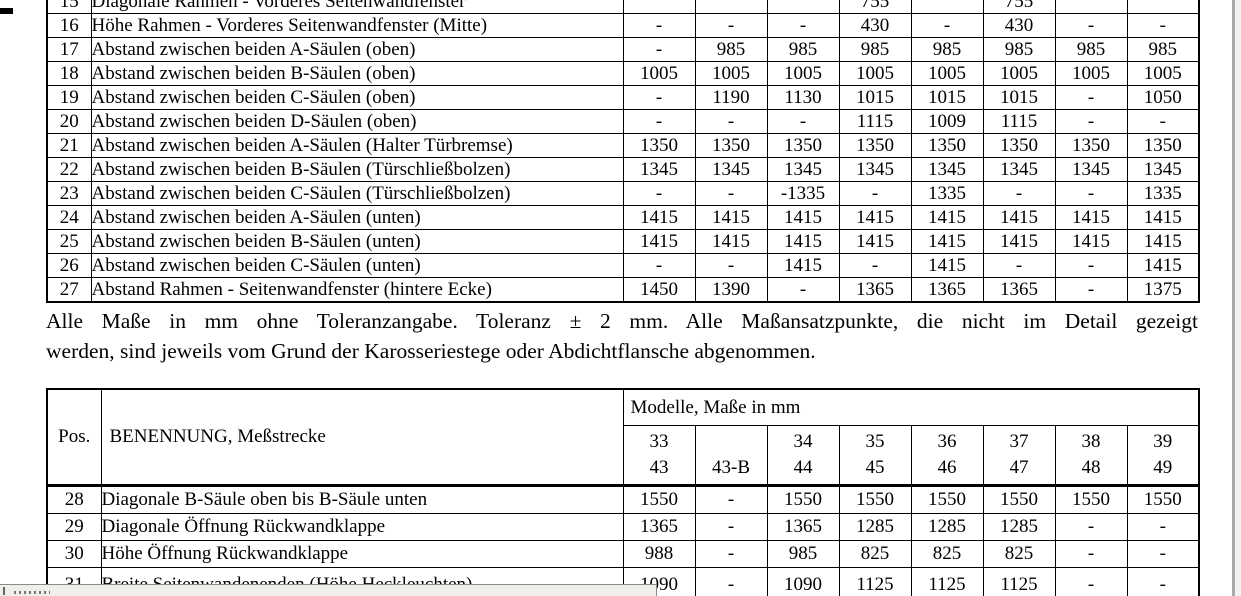 The image size is (1241, 596). Describe the element at coordinates (803, 441) in the screenshot. I see `model-top-label: 34` at that location.